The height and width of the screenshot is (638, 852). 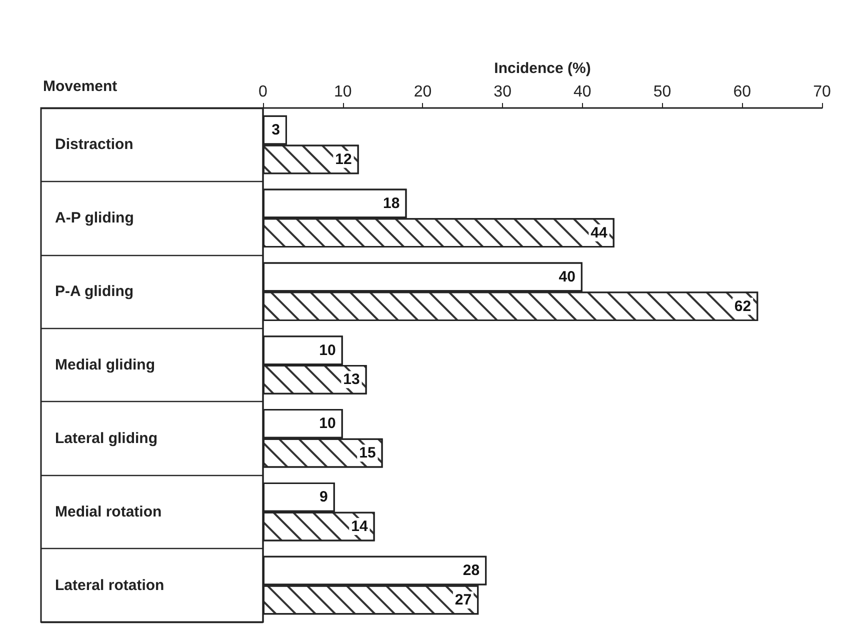 I want to click on x-tick-label: 70, so click(x=822, y=92).